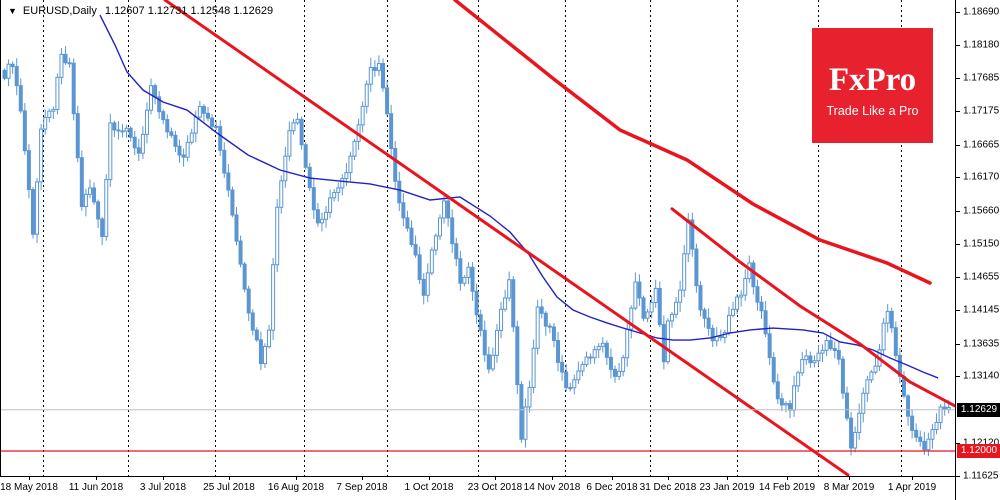 This screenshot has height=500, width=1000. I want to click on date-tick-label: 25 Jul 2018, so click(229, 487).